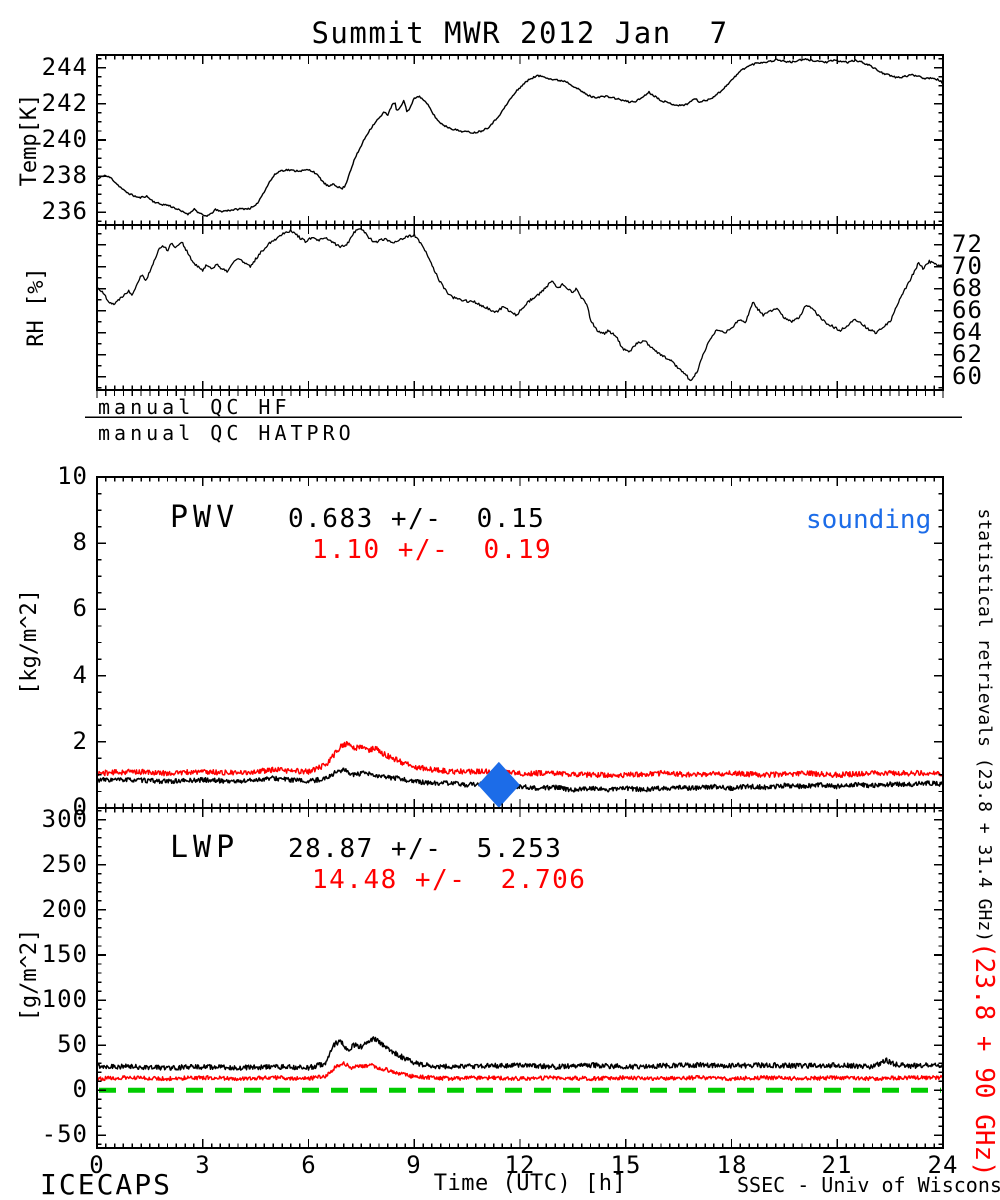 This screenshot has height=1200, width=1000. Describe the element at coordinates (985, 725) in the screenshot. I see `right-axis-label-black: statistical retrievals (23.8 + 31.4 GHz)` at that location.